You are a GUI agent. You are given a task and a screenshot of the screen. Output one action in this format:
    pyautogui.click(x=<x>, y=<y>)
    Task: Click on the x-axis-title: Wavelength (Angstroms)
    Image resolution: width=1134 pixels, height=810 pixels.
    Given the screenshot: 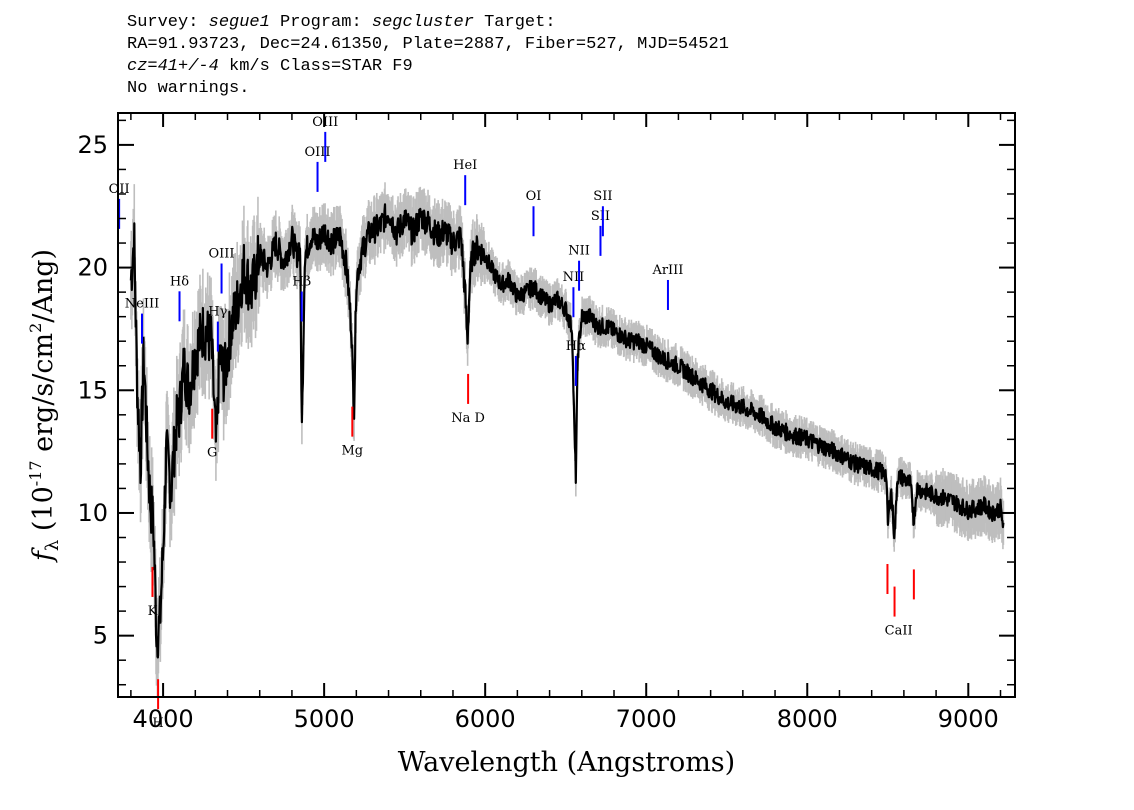 What is the action you would take?
    pyautogui.click(x=566, y=762)
    